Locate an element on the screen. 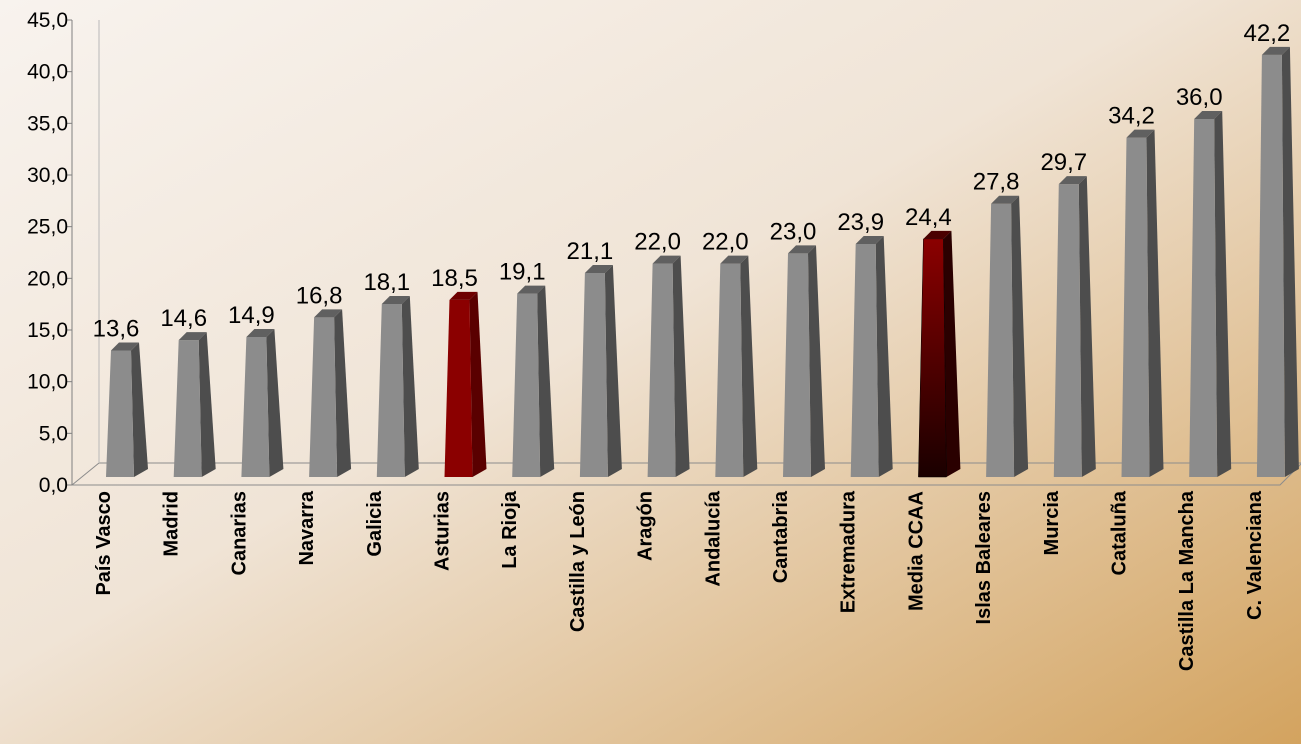 This screenshot has width=1301, height=744. data-label: 27,8 is located at coordinates (996, 182).